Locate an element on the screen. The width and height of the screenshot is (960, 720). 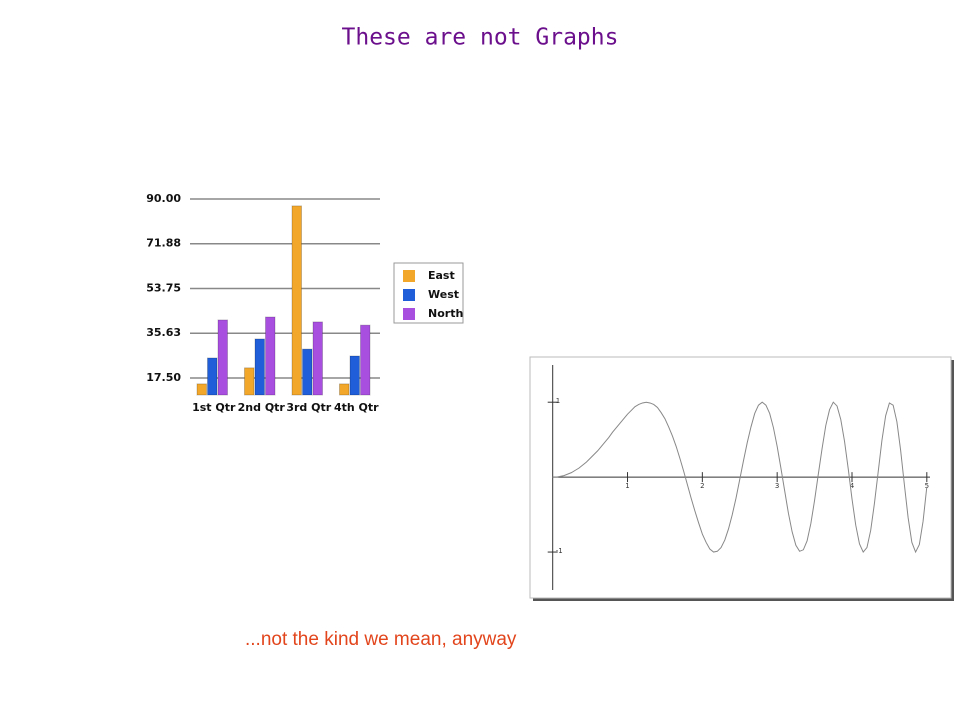
y-tick-label: 17.50 is located at coordinates (163, 377).